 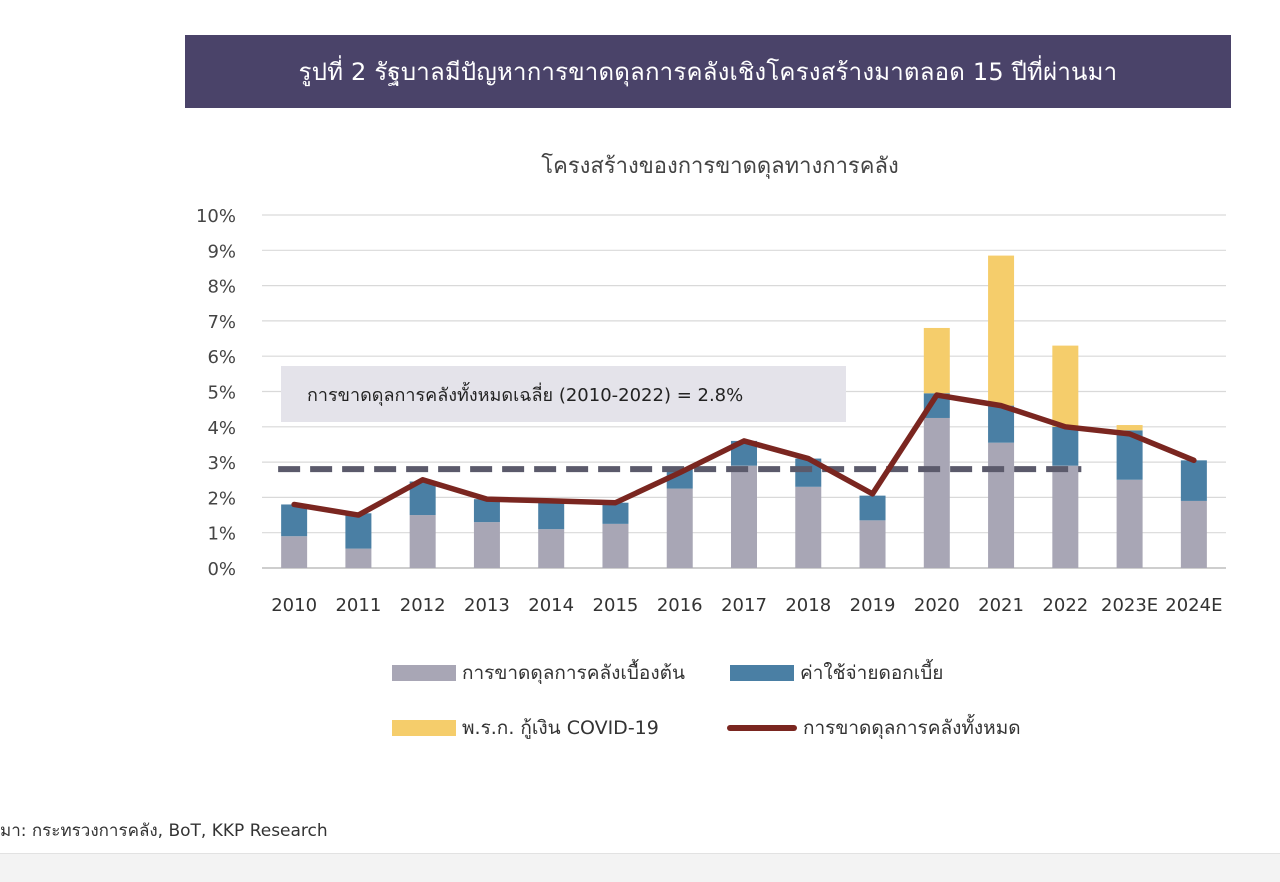 What do you see at coordinates (221, 251) in the screenshot?
I see `y-tick-label: 9%` at bounding box center [221, 251].